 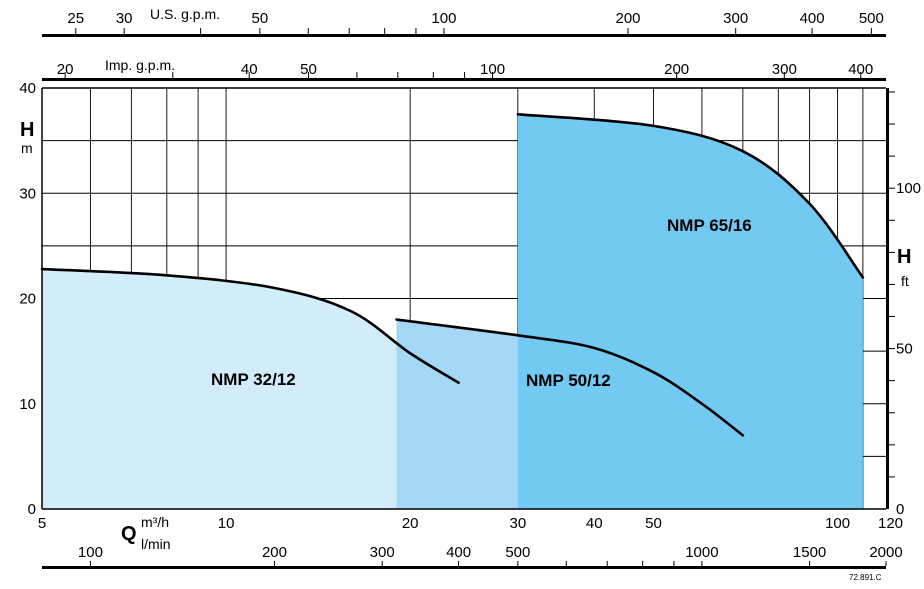 I want to click on y-axis-unit: m, so click(x=27, y=148).